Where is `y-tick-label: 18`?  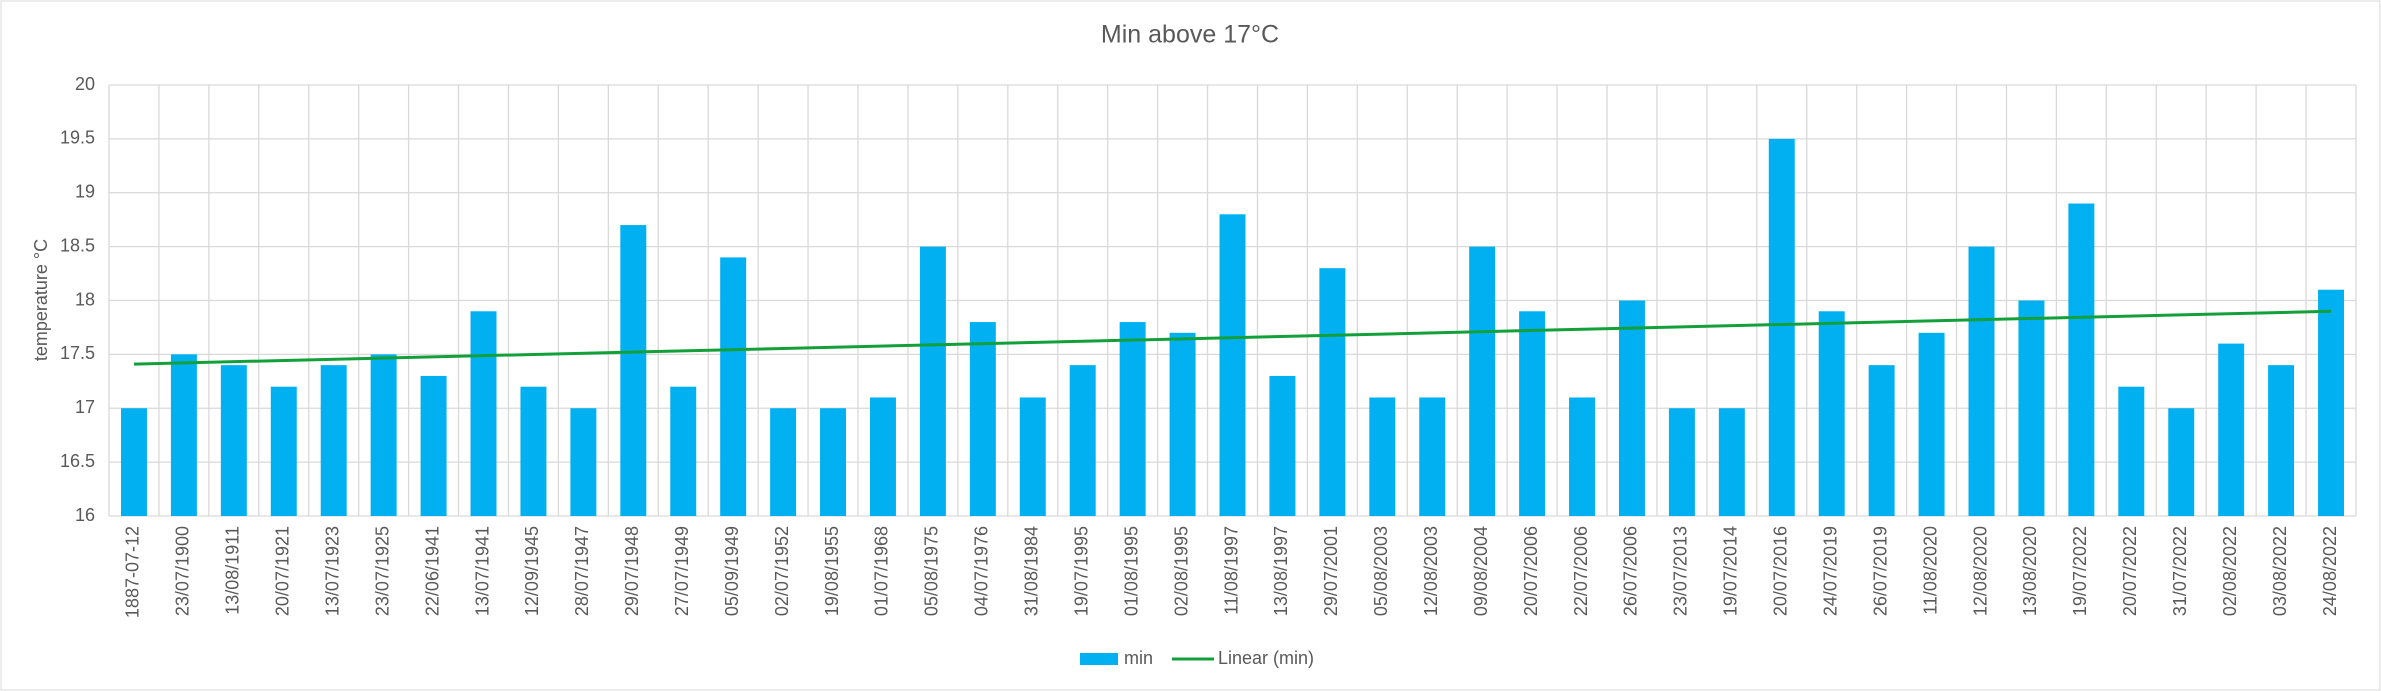 y-tick-label: 18 is located at coordinates (85, 299).